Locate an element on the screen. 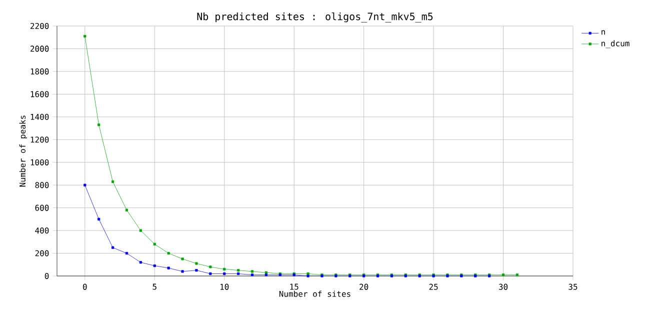  y-tick-label: 1800 is located at coordinates (39, 71).